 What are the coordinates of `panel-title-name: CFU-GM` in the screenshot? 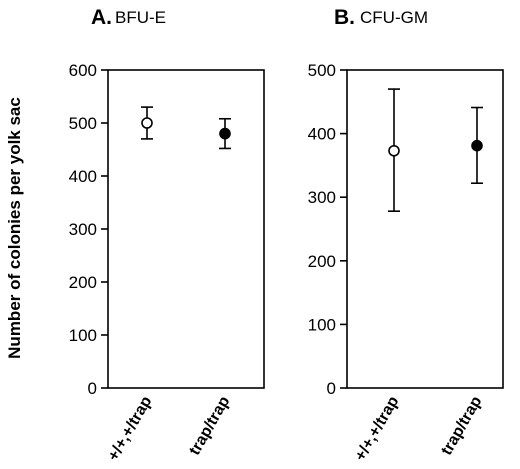 It's located at (394, 17).